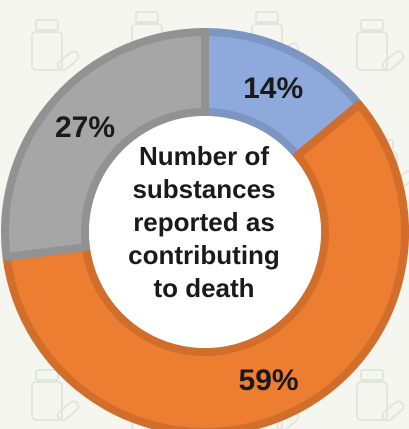  I want to click on slice-data-label: 59%, so click(269, 380).